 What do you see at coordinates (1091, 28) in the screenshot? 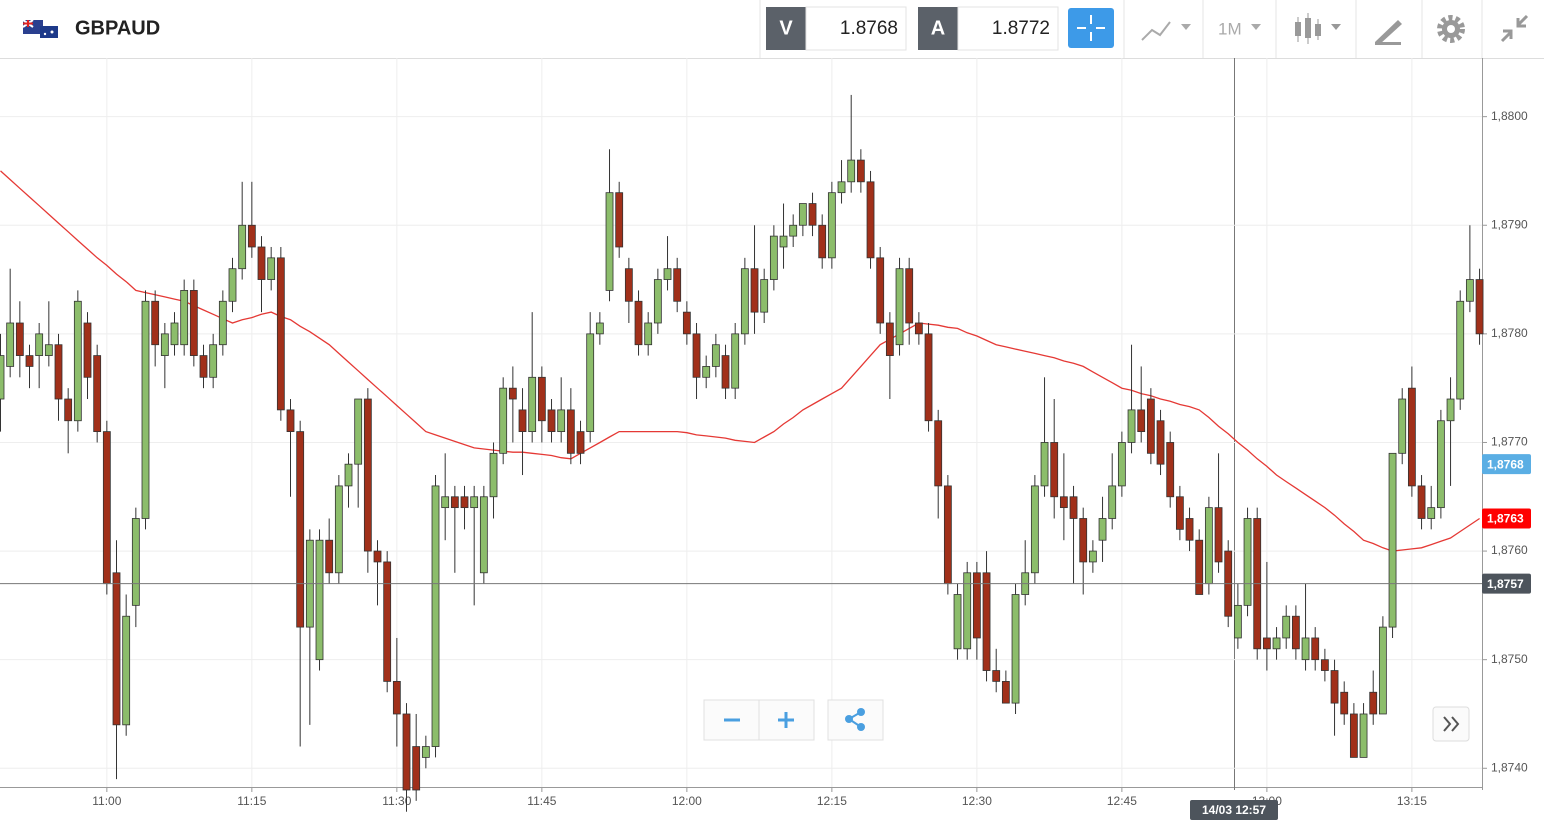
I see `crosshair-button` at bounding box center [1091, 28].